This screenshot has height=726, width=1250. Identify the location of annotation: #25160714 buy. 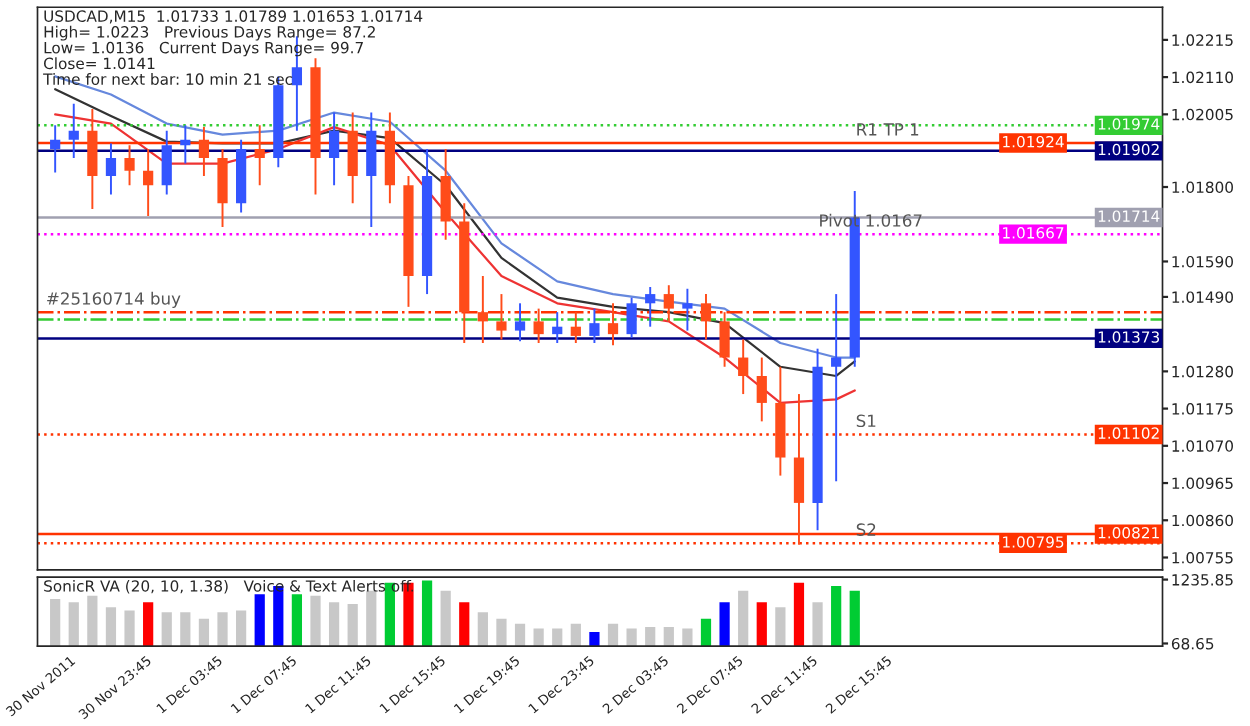
(114, 299).